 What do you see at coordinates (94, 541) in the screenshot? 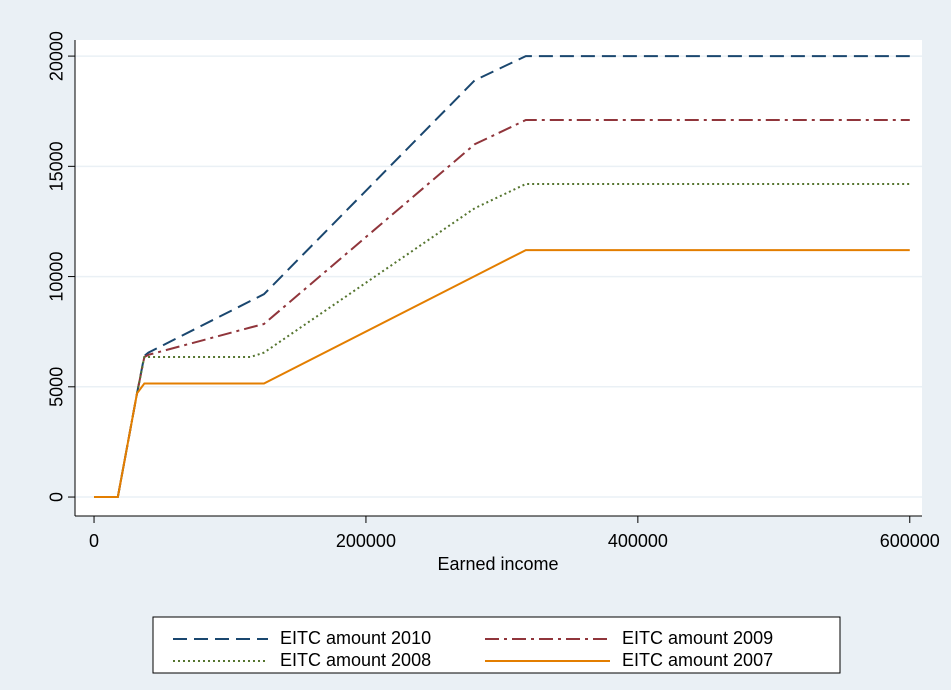
I see `x-tick-label: 0` at bounding box center [94, 541].